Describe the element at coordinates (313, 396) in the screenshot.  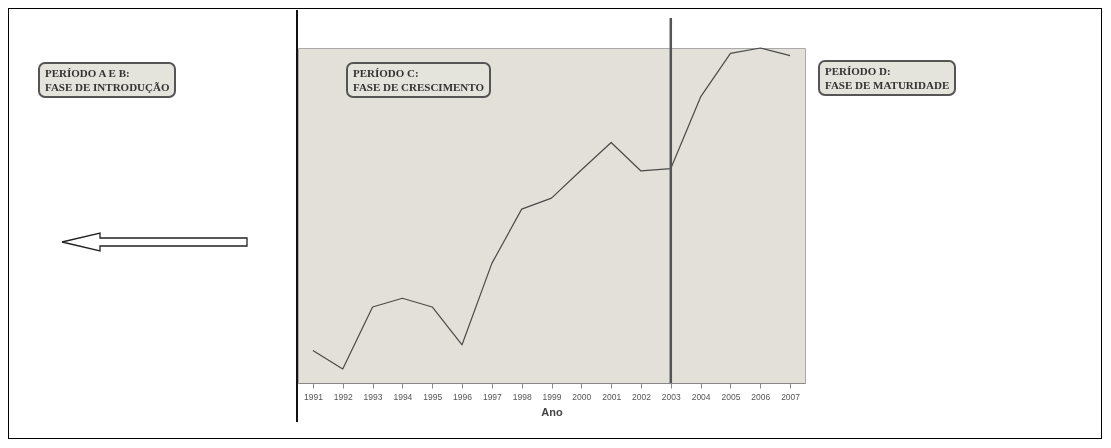
I see `x-tick-label: 1991` at that location.